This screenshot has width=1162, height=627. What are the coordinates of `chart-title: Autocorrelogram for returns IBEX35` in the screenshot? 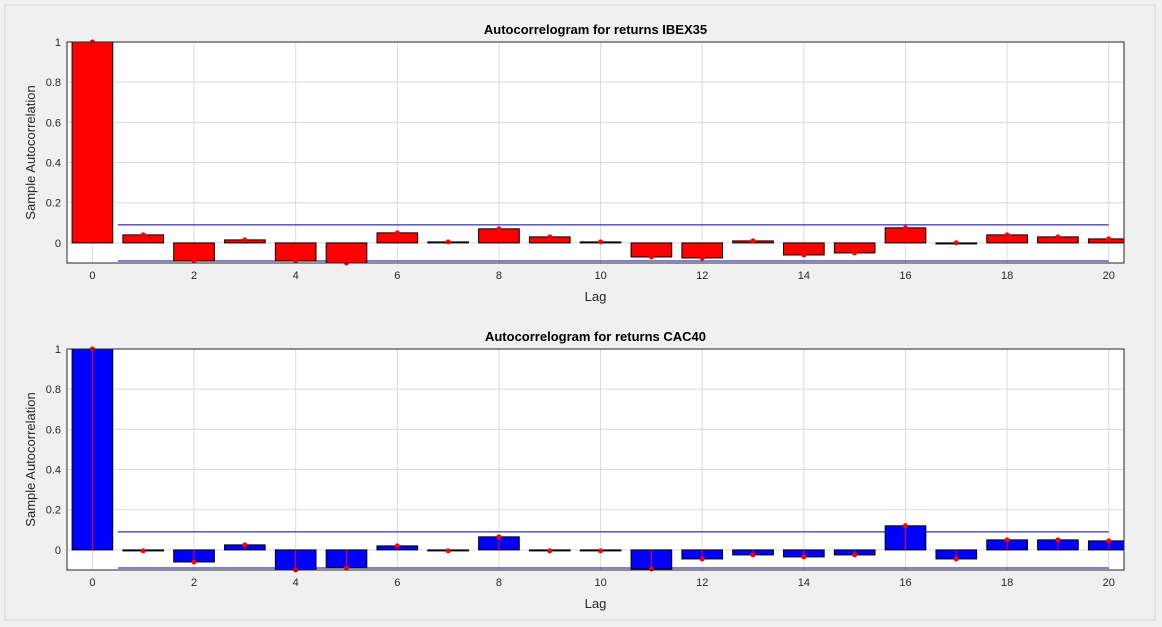 It's located at (595, 29).